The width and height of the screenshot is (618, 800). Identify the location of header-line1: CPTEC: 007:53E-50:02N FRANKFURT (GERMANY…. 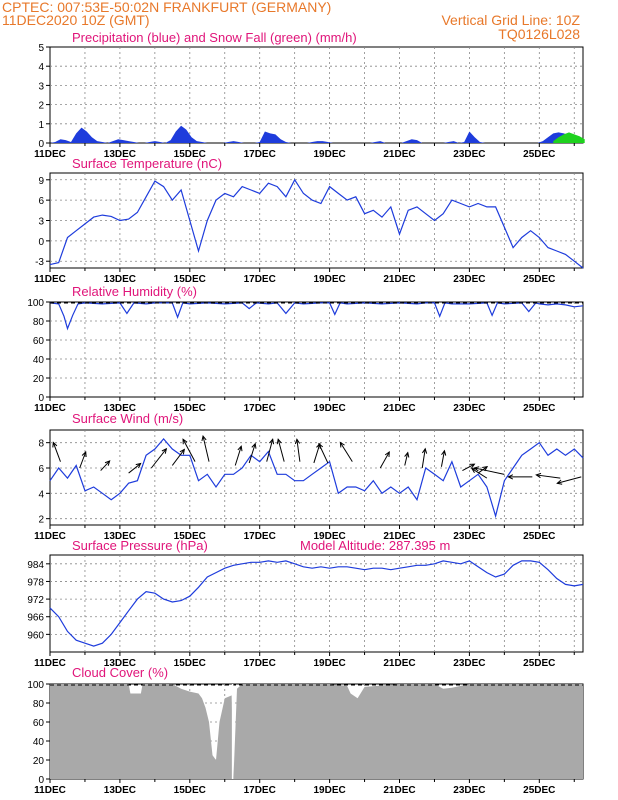
(167, 7).